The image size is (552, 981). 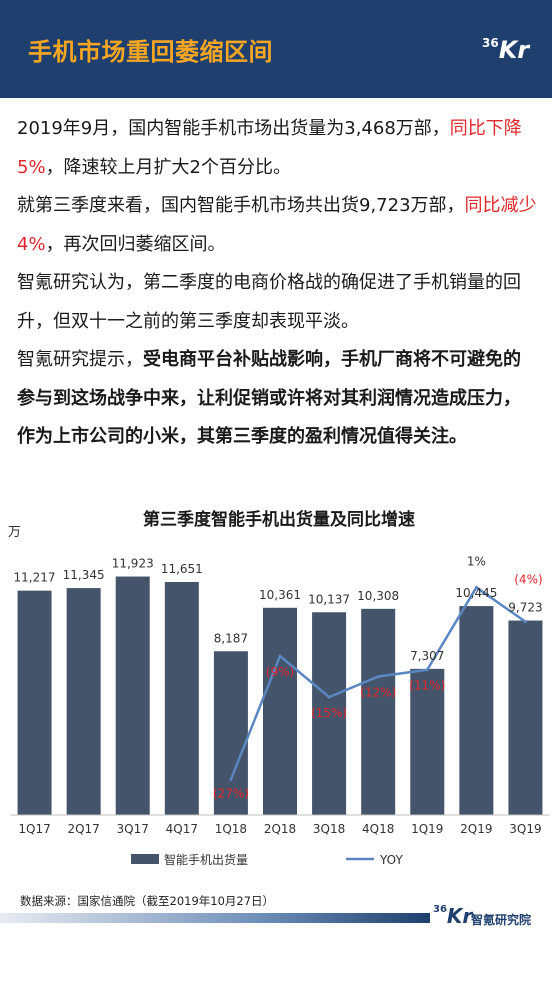 I want to click on text-run: ，降速较上月扩大2个百分比。, so click(x=168, y=167).